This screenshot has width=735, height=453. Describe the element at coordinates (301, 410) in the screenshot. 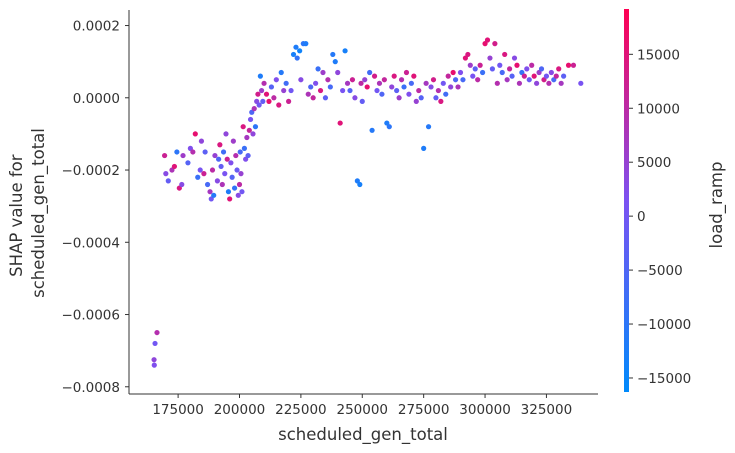

I see `x-tick-label: 225000` at that location.